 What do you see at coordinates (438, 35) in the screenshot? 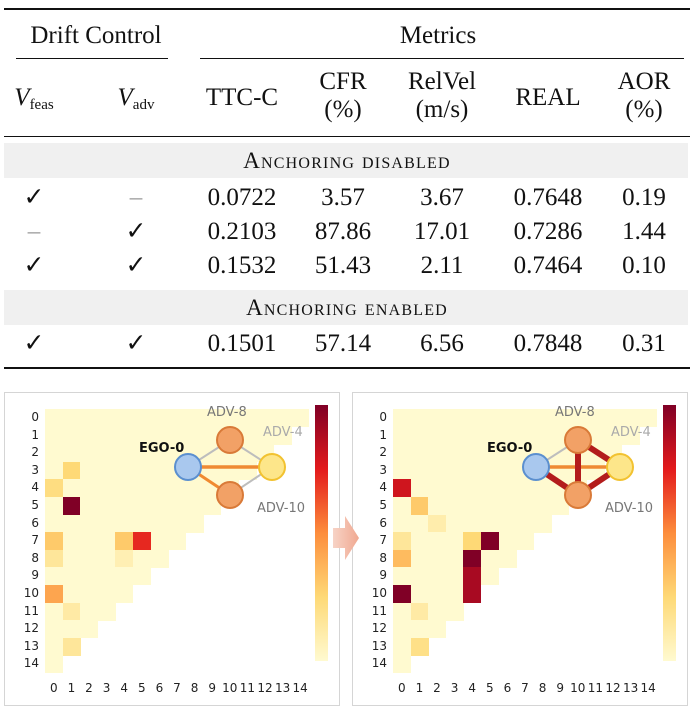
I see `metrics-header: Metrics` at bounding box center [438, 35].